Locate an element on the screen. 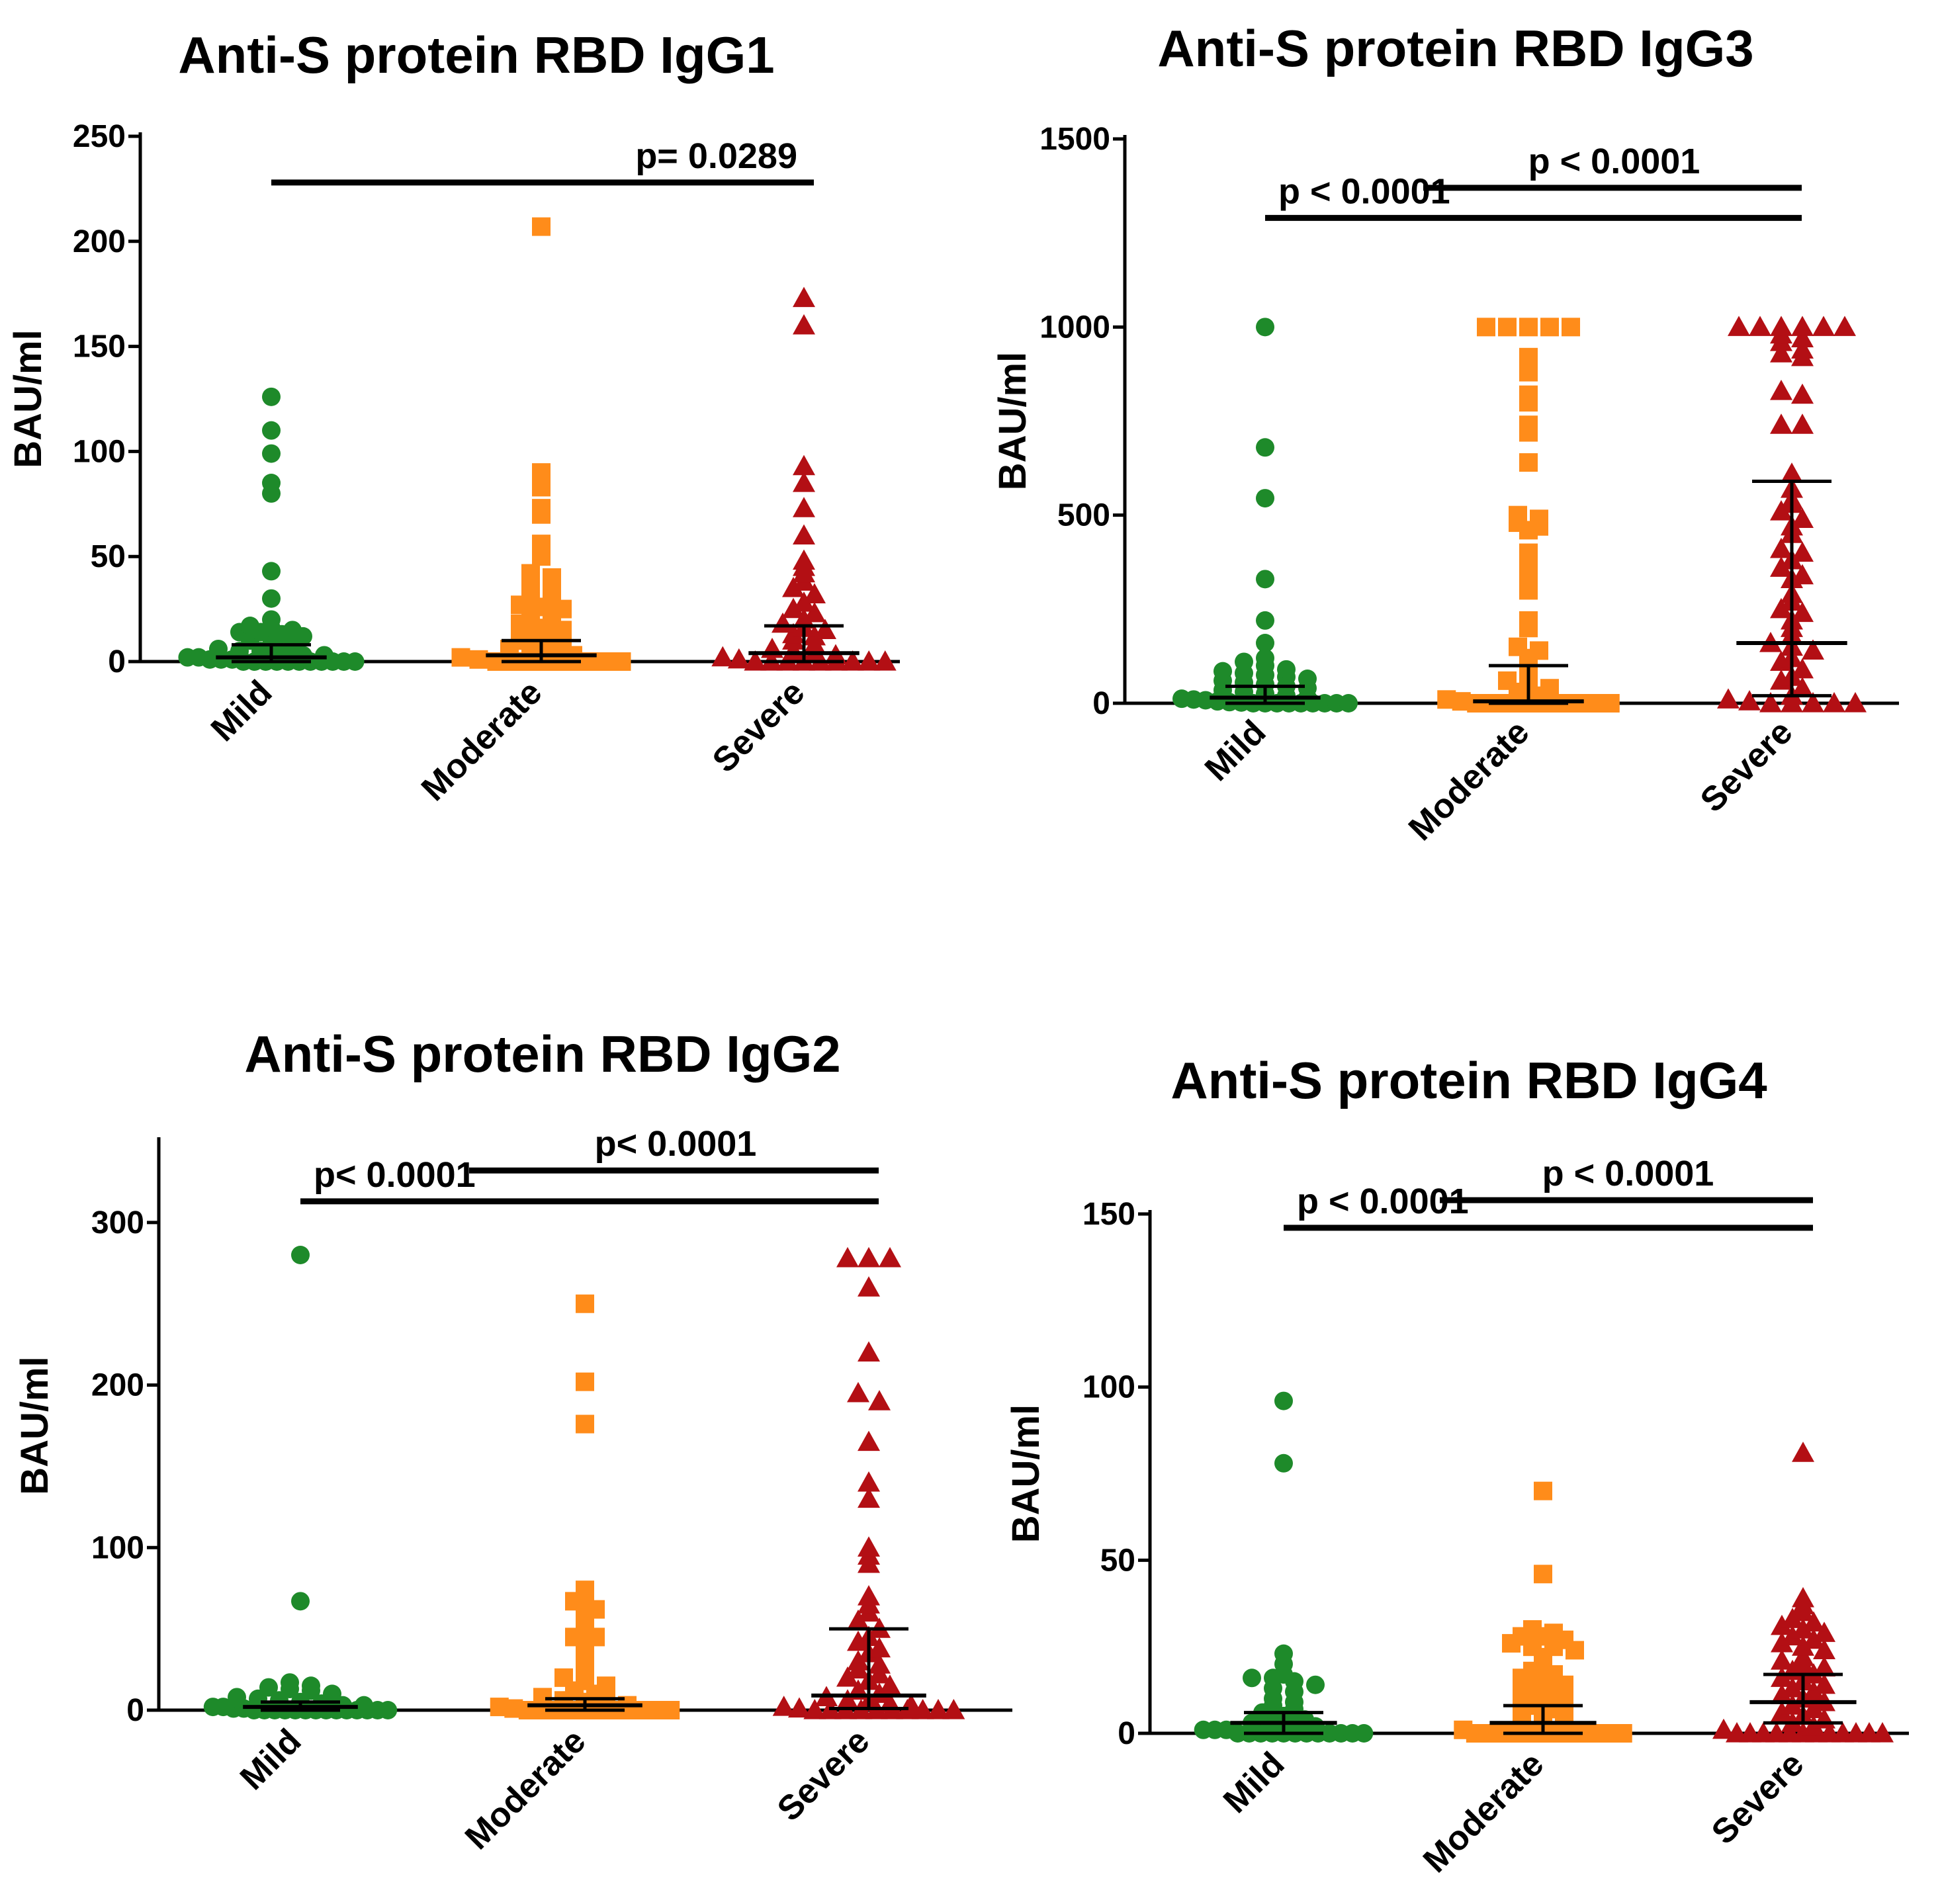 The width and height of the screenshot is (1942, 1904). category-label: Mild is located at coordinates (242, 711).